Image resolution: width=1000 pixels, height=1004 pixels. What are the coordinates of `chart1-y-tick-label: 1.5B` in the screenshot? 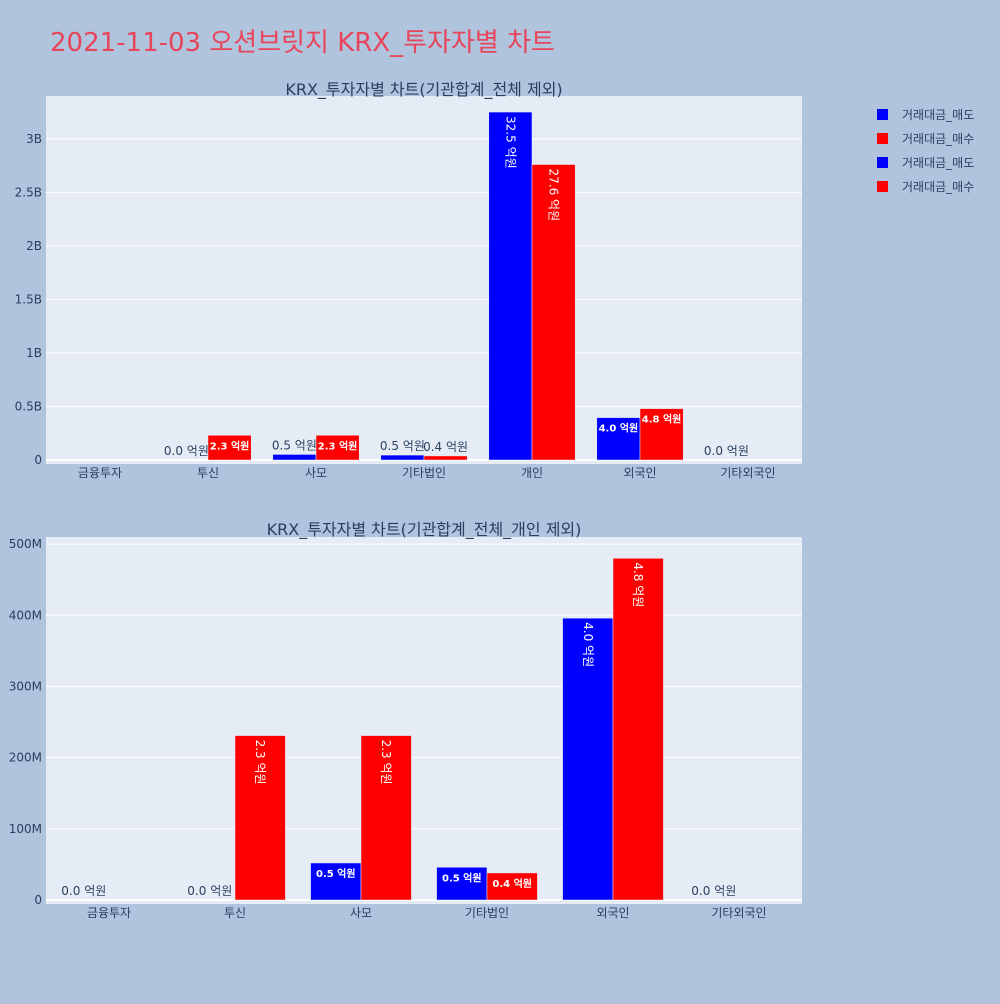 It's located at (28, 299).